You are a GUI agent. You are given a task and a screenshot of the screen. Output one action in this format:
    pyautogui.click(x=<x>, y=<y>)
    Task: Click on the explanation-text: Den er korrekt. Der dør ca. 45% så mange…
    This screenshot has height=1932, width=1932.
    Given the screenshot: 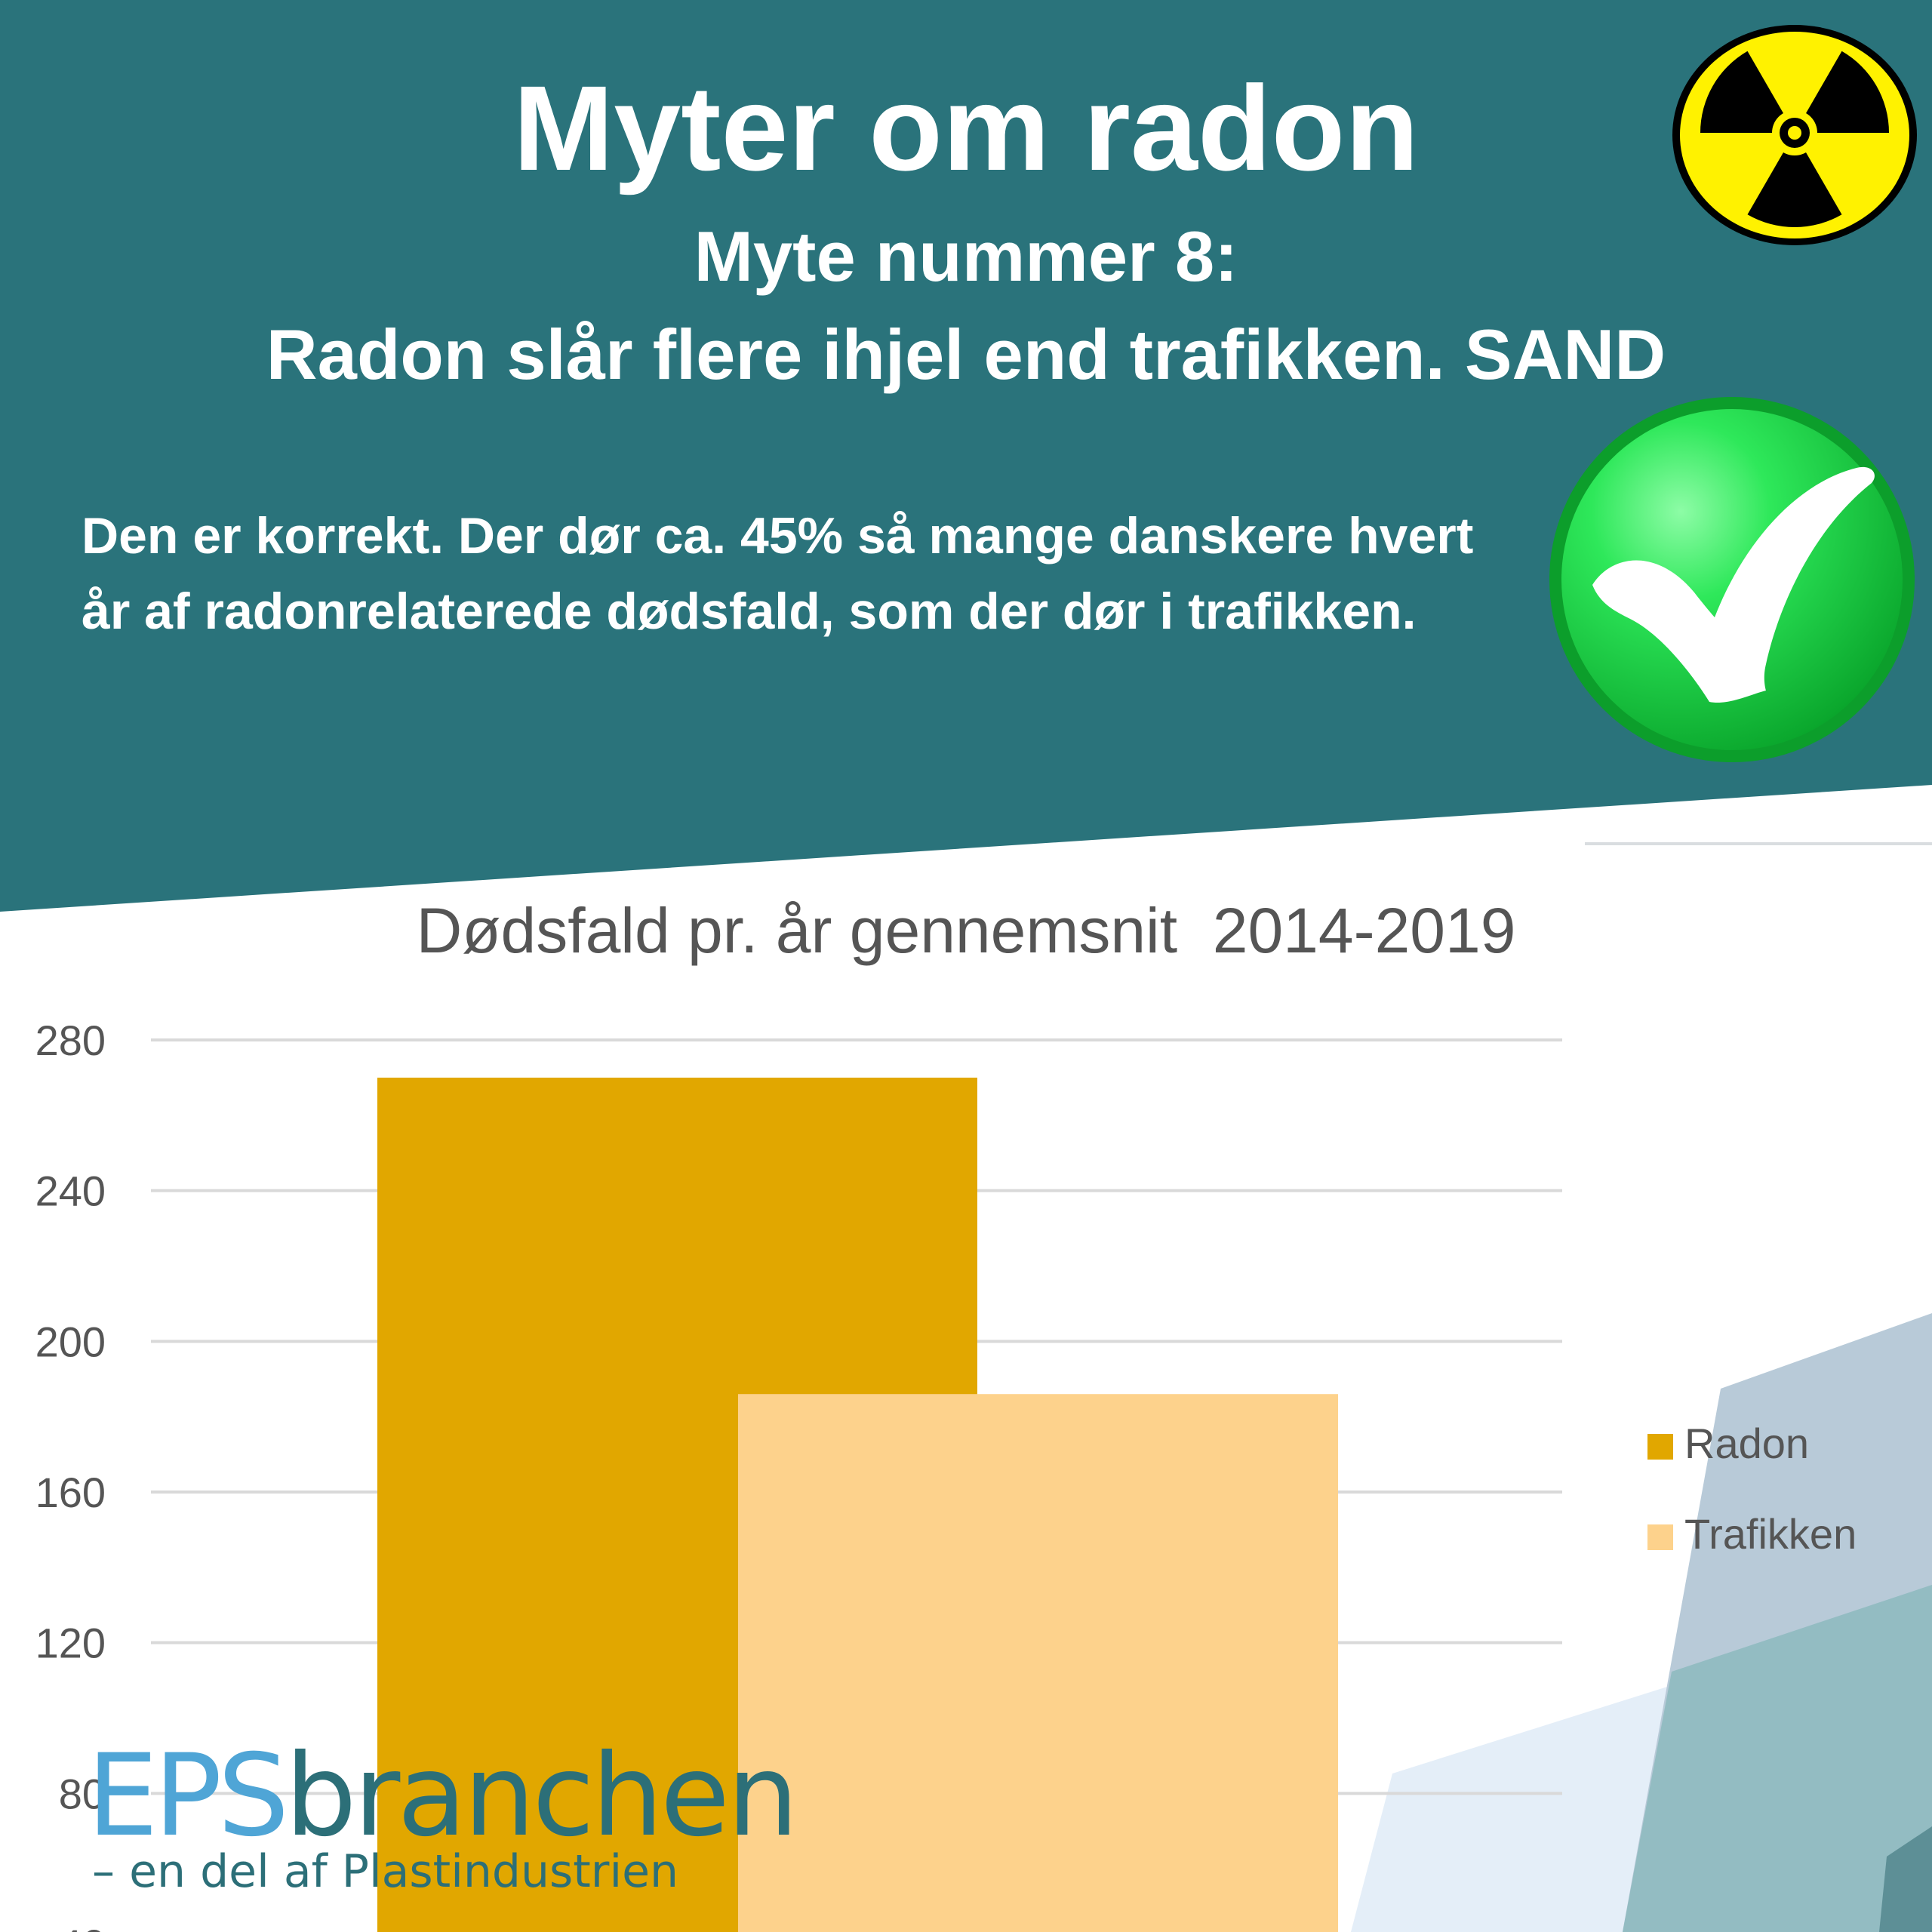 What is the action you would take?
    pyautogui.click(x=778, y=573)
    